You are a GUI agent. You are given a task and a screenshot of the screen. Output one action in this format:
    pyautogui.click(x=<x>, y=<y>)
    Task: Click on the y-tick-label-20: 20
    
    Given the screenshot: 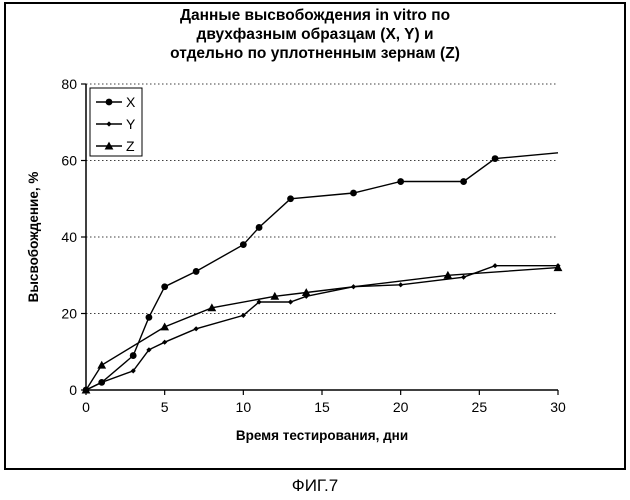 What is the action you would take?
    pyautogui.click(x=69, y=314)
    